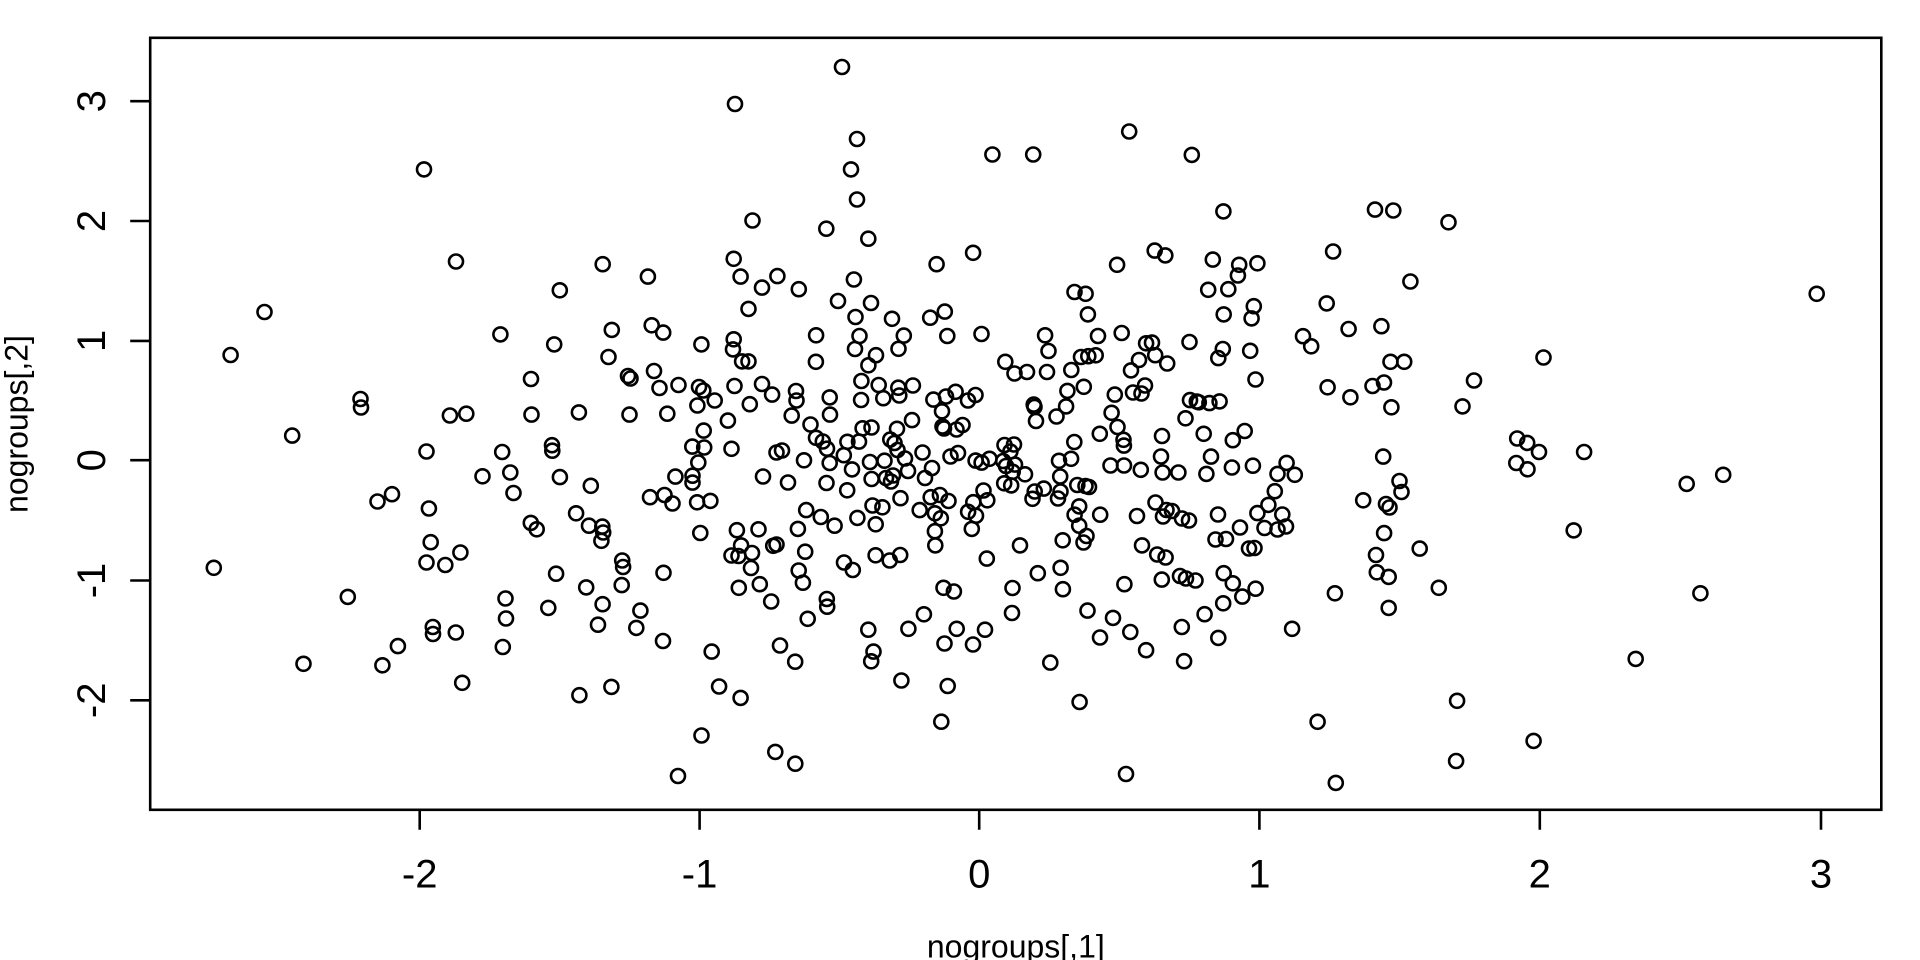 This screenshot has height=960, width=1920. What do you see at coordinates (17, 424) in the screenshot?
I see `svg-text: nogroups[,2]` at bounding box center [17, 424].